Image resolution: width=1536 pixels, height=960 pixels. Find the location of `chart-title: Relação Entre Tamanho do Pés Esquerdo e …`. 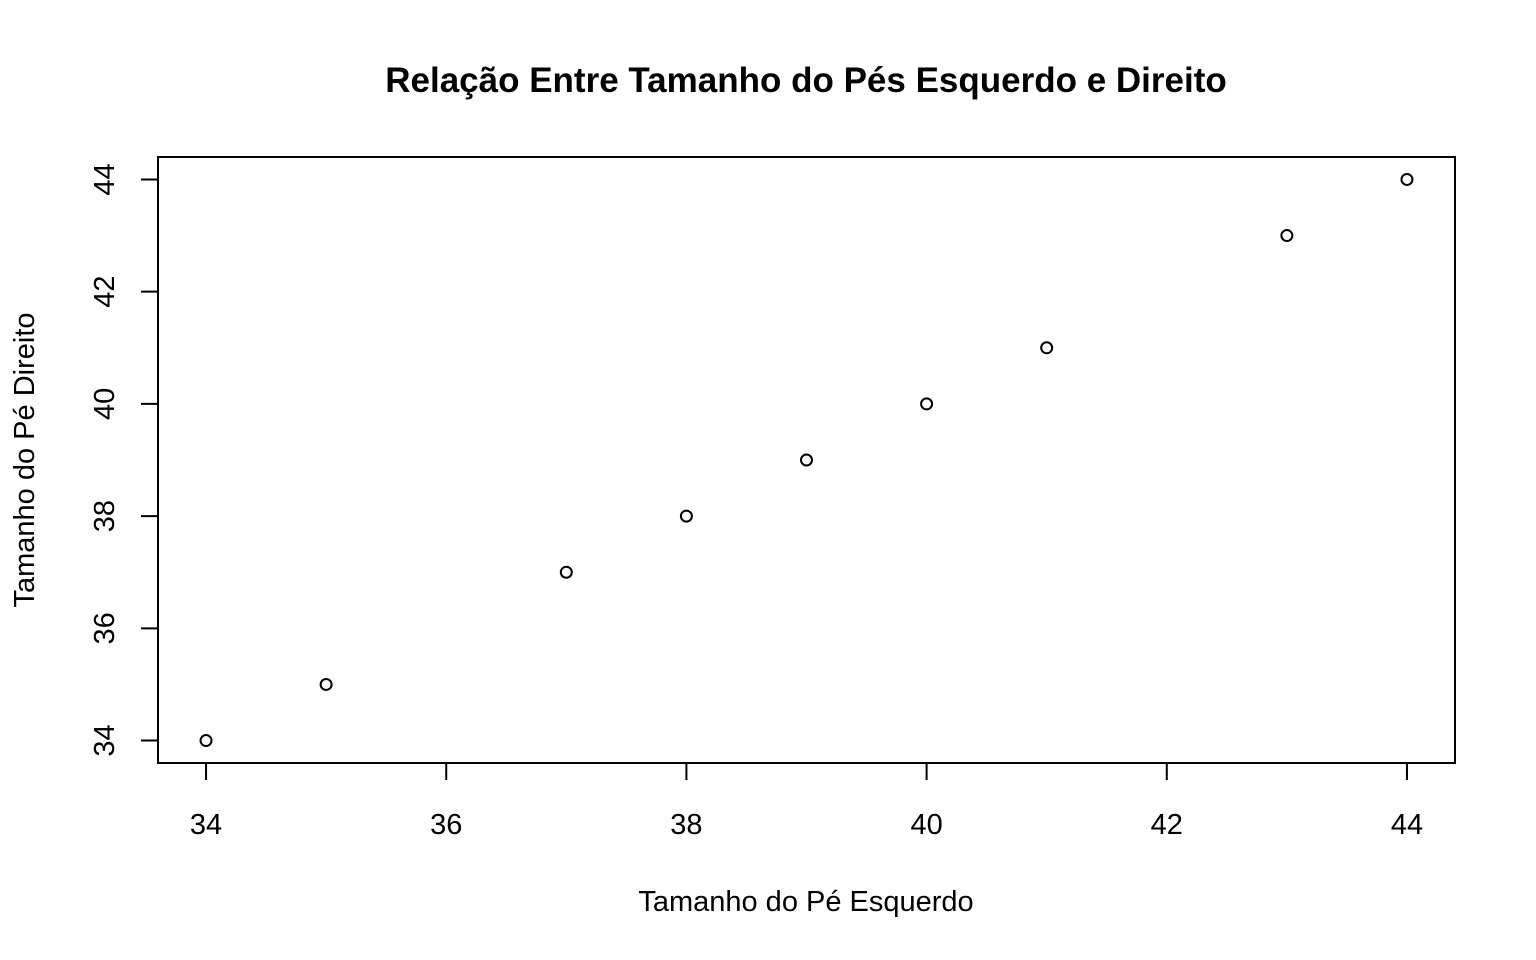

chart-title: Relação Entre Tamanho do Pés Esquerdo e … is located at coordinates (806, 80).